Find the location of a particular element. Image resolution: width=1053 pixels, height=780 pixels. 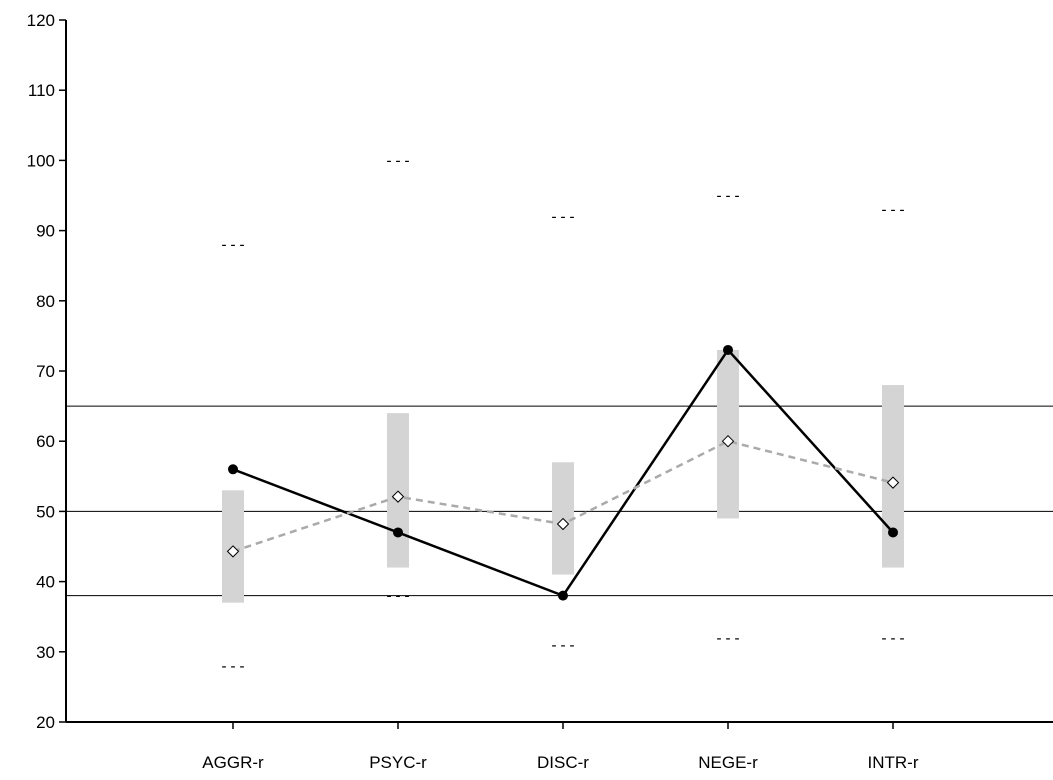

y-tick-label: 40 is located at coordinates (45, 582).